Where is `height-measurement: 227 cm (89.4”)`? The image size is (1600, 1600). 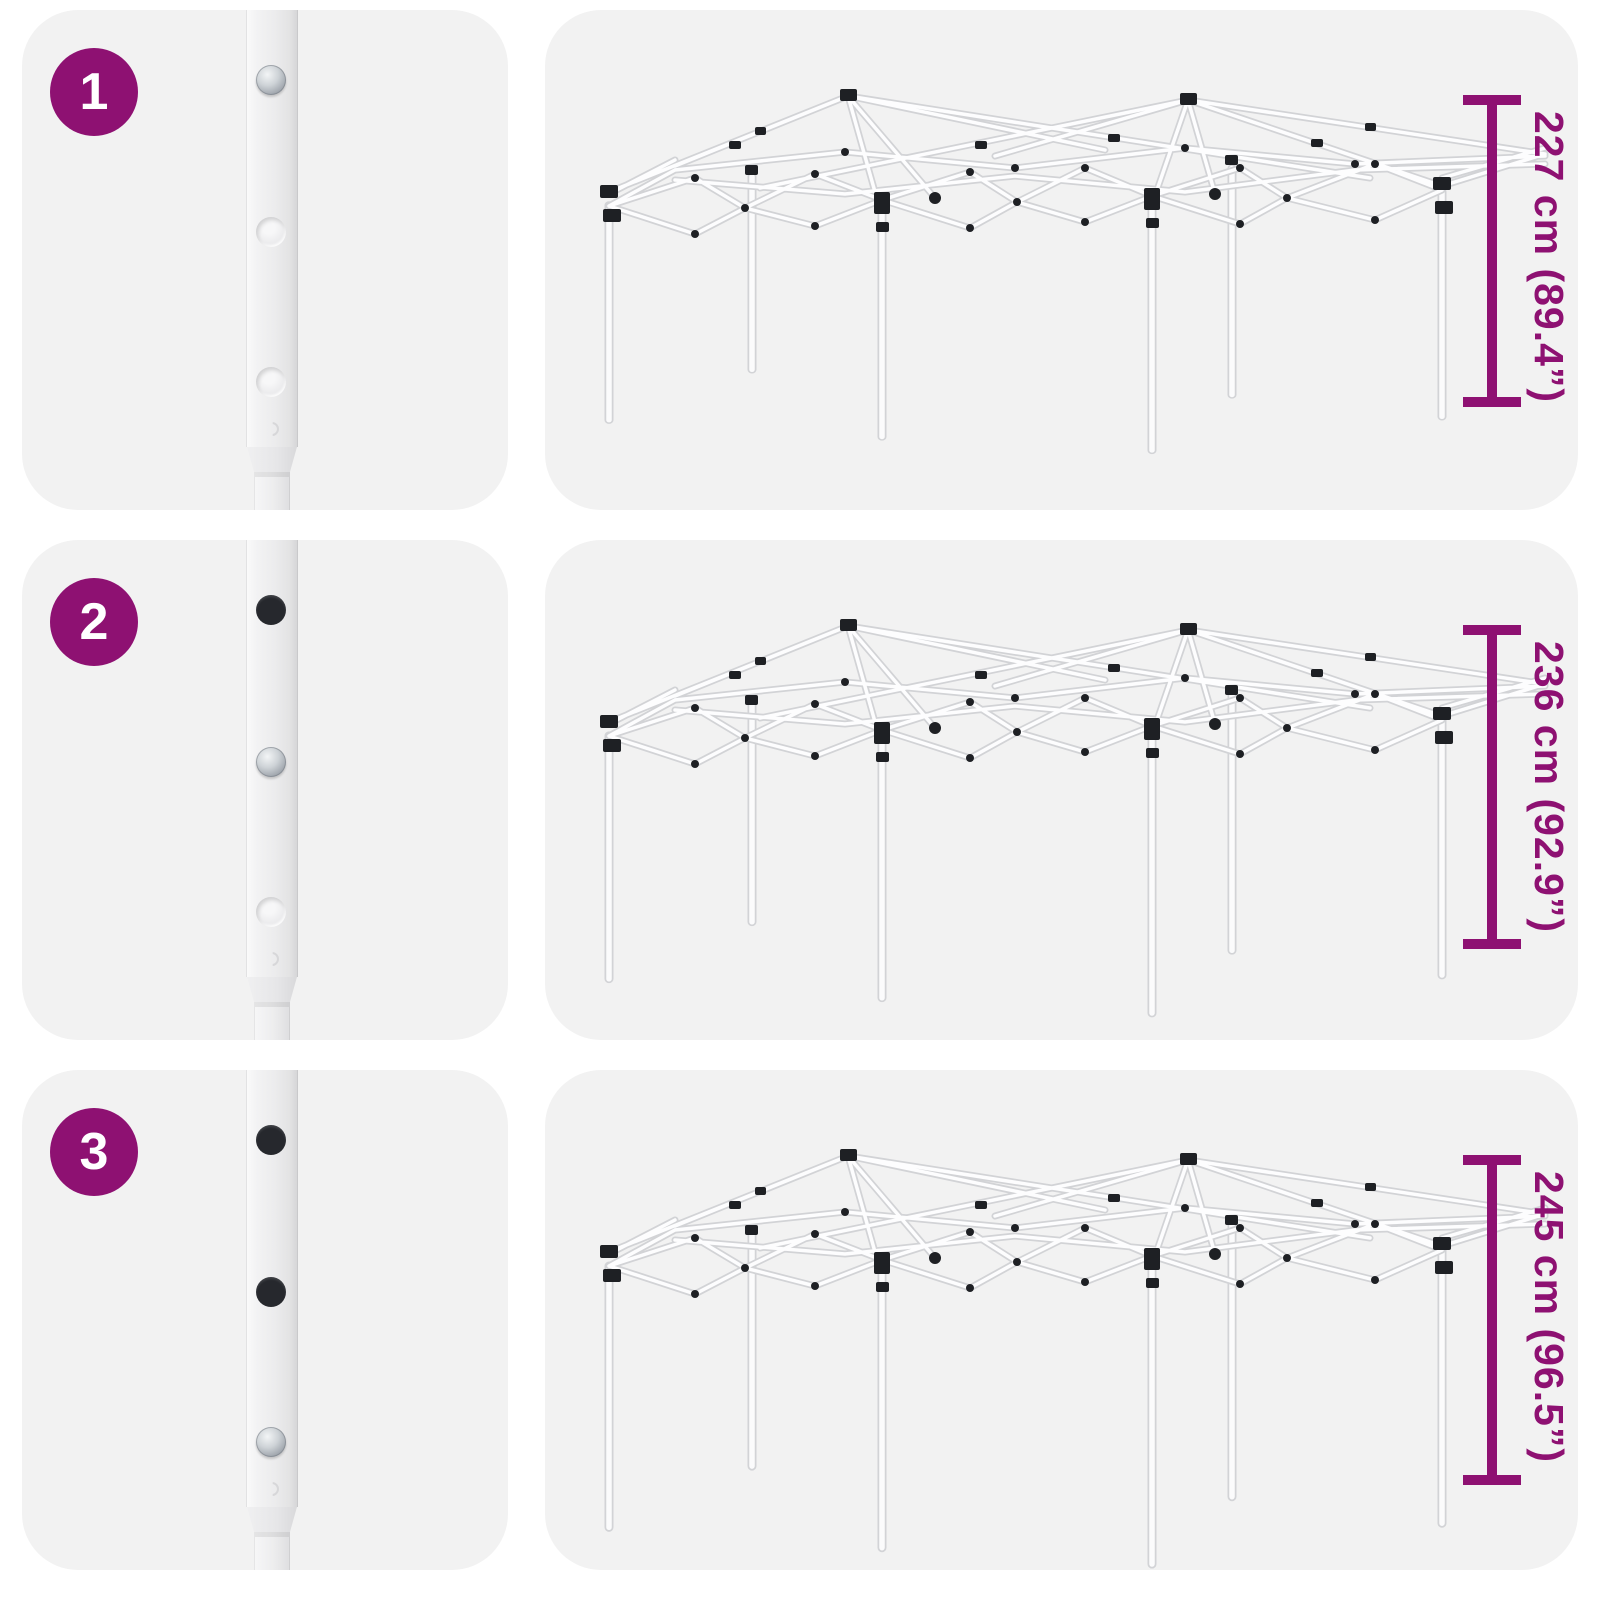 height-measurement: 227 cm (89.4”) is located at coordinates (1517, 251).